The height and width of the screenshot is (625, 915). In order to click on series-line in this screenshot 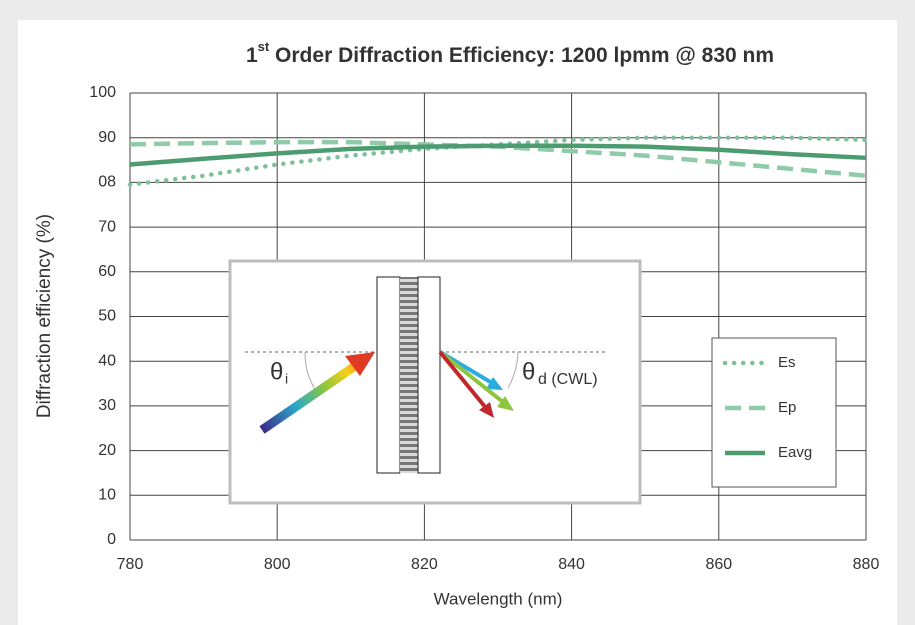, I will do `click(498, 155)`.